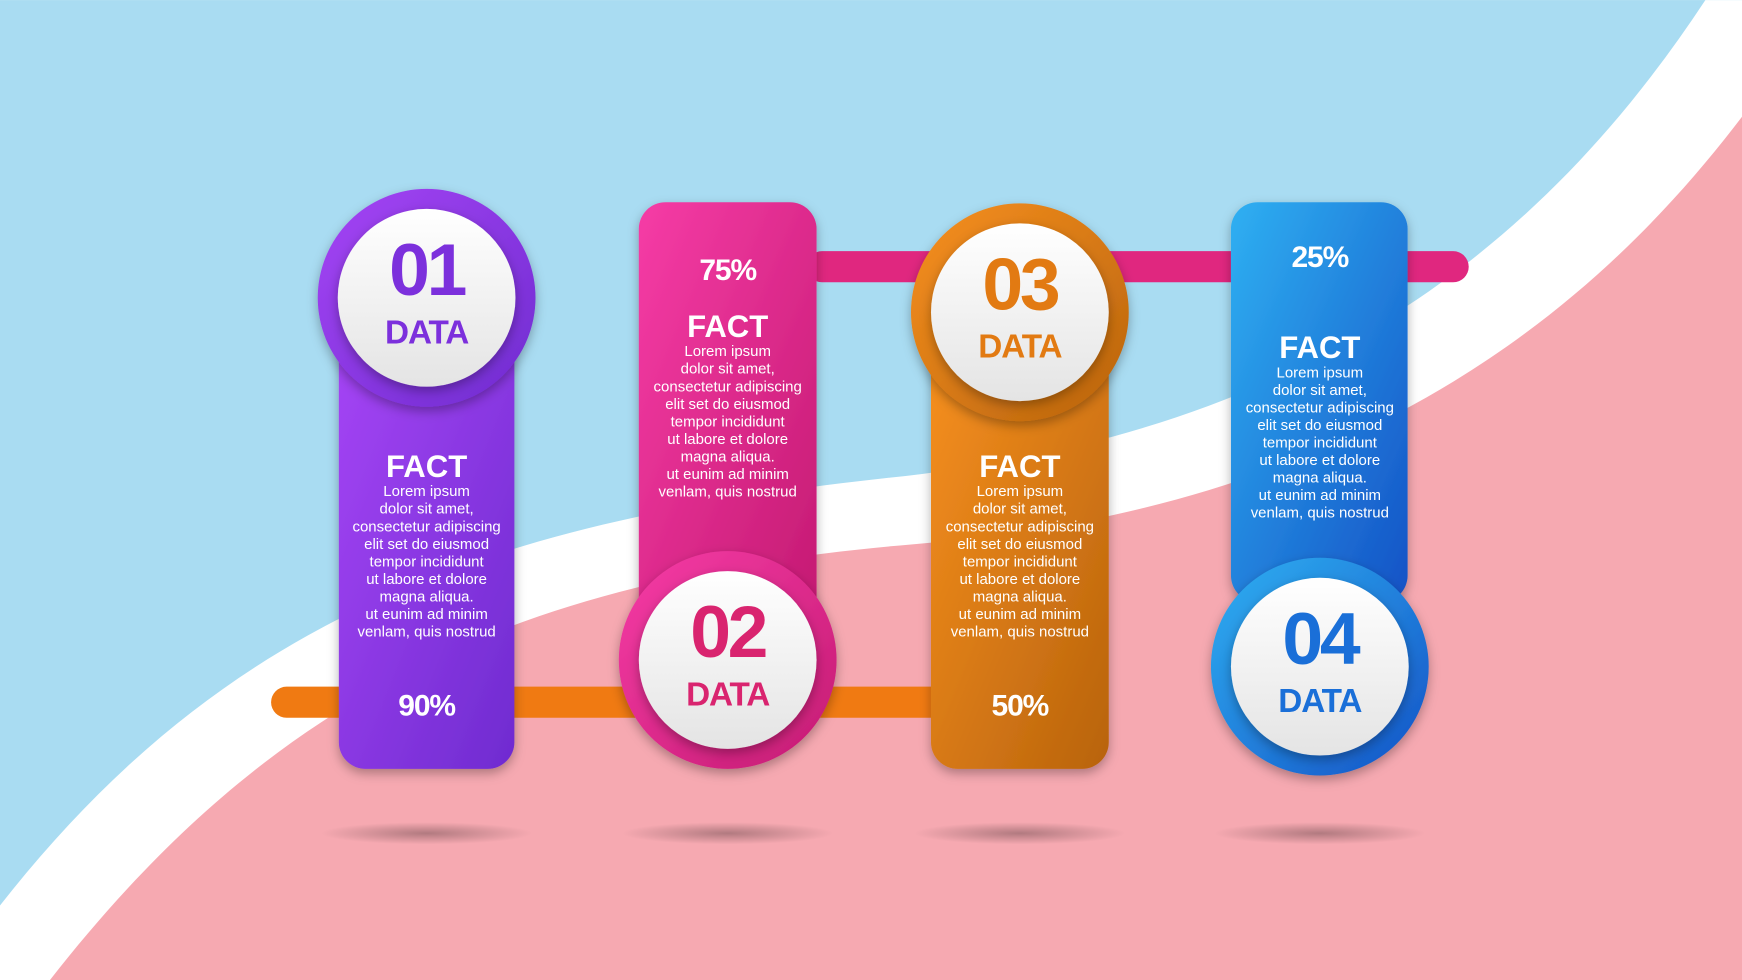 The height and width of the screenshot is (980, 1742). Describe the element at coordinates (427, 270) in the screenshot. I see `badge-number: 01` at that location.